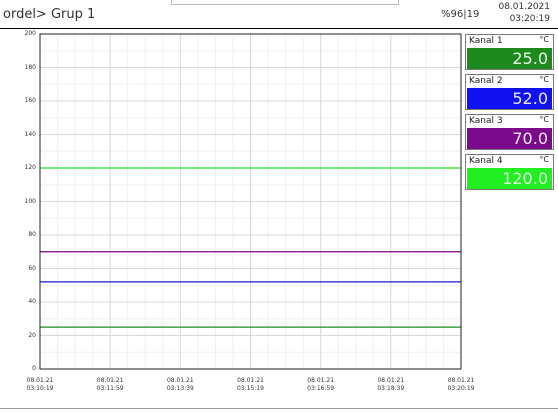  I want to click on x-tick-label: 08.01.21 03:15:19, so click(250, 384).